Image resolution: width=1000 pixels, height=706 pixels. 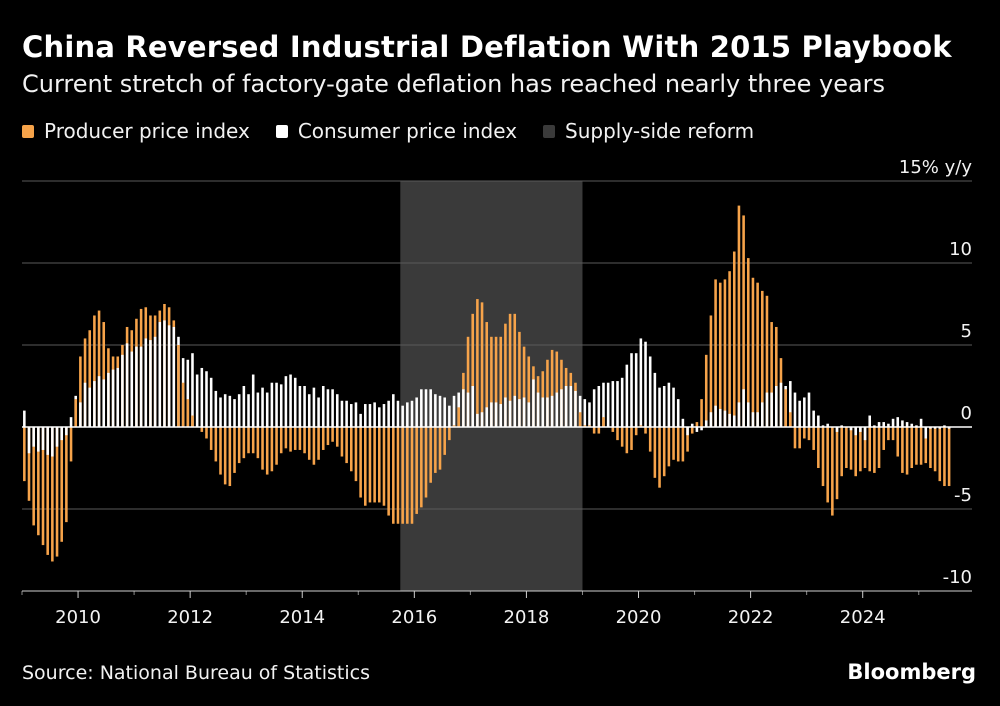 I want to click on x-tick-label: 2020, so click(x=639, y=617).